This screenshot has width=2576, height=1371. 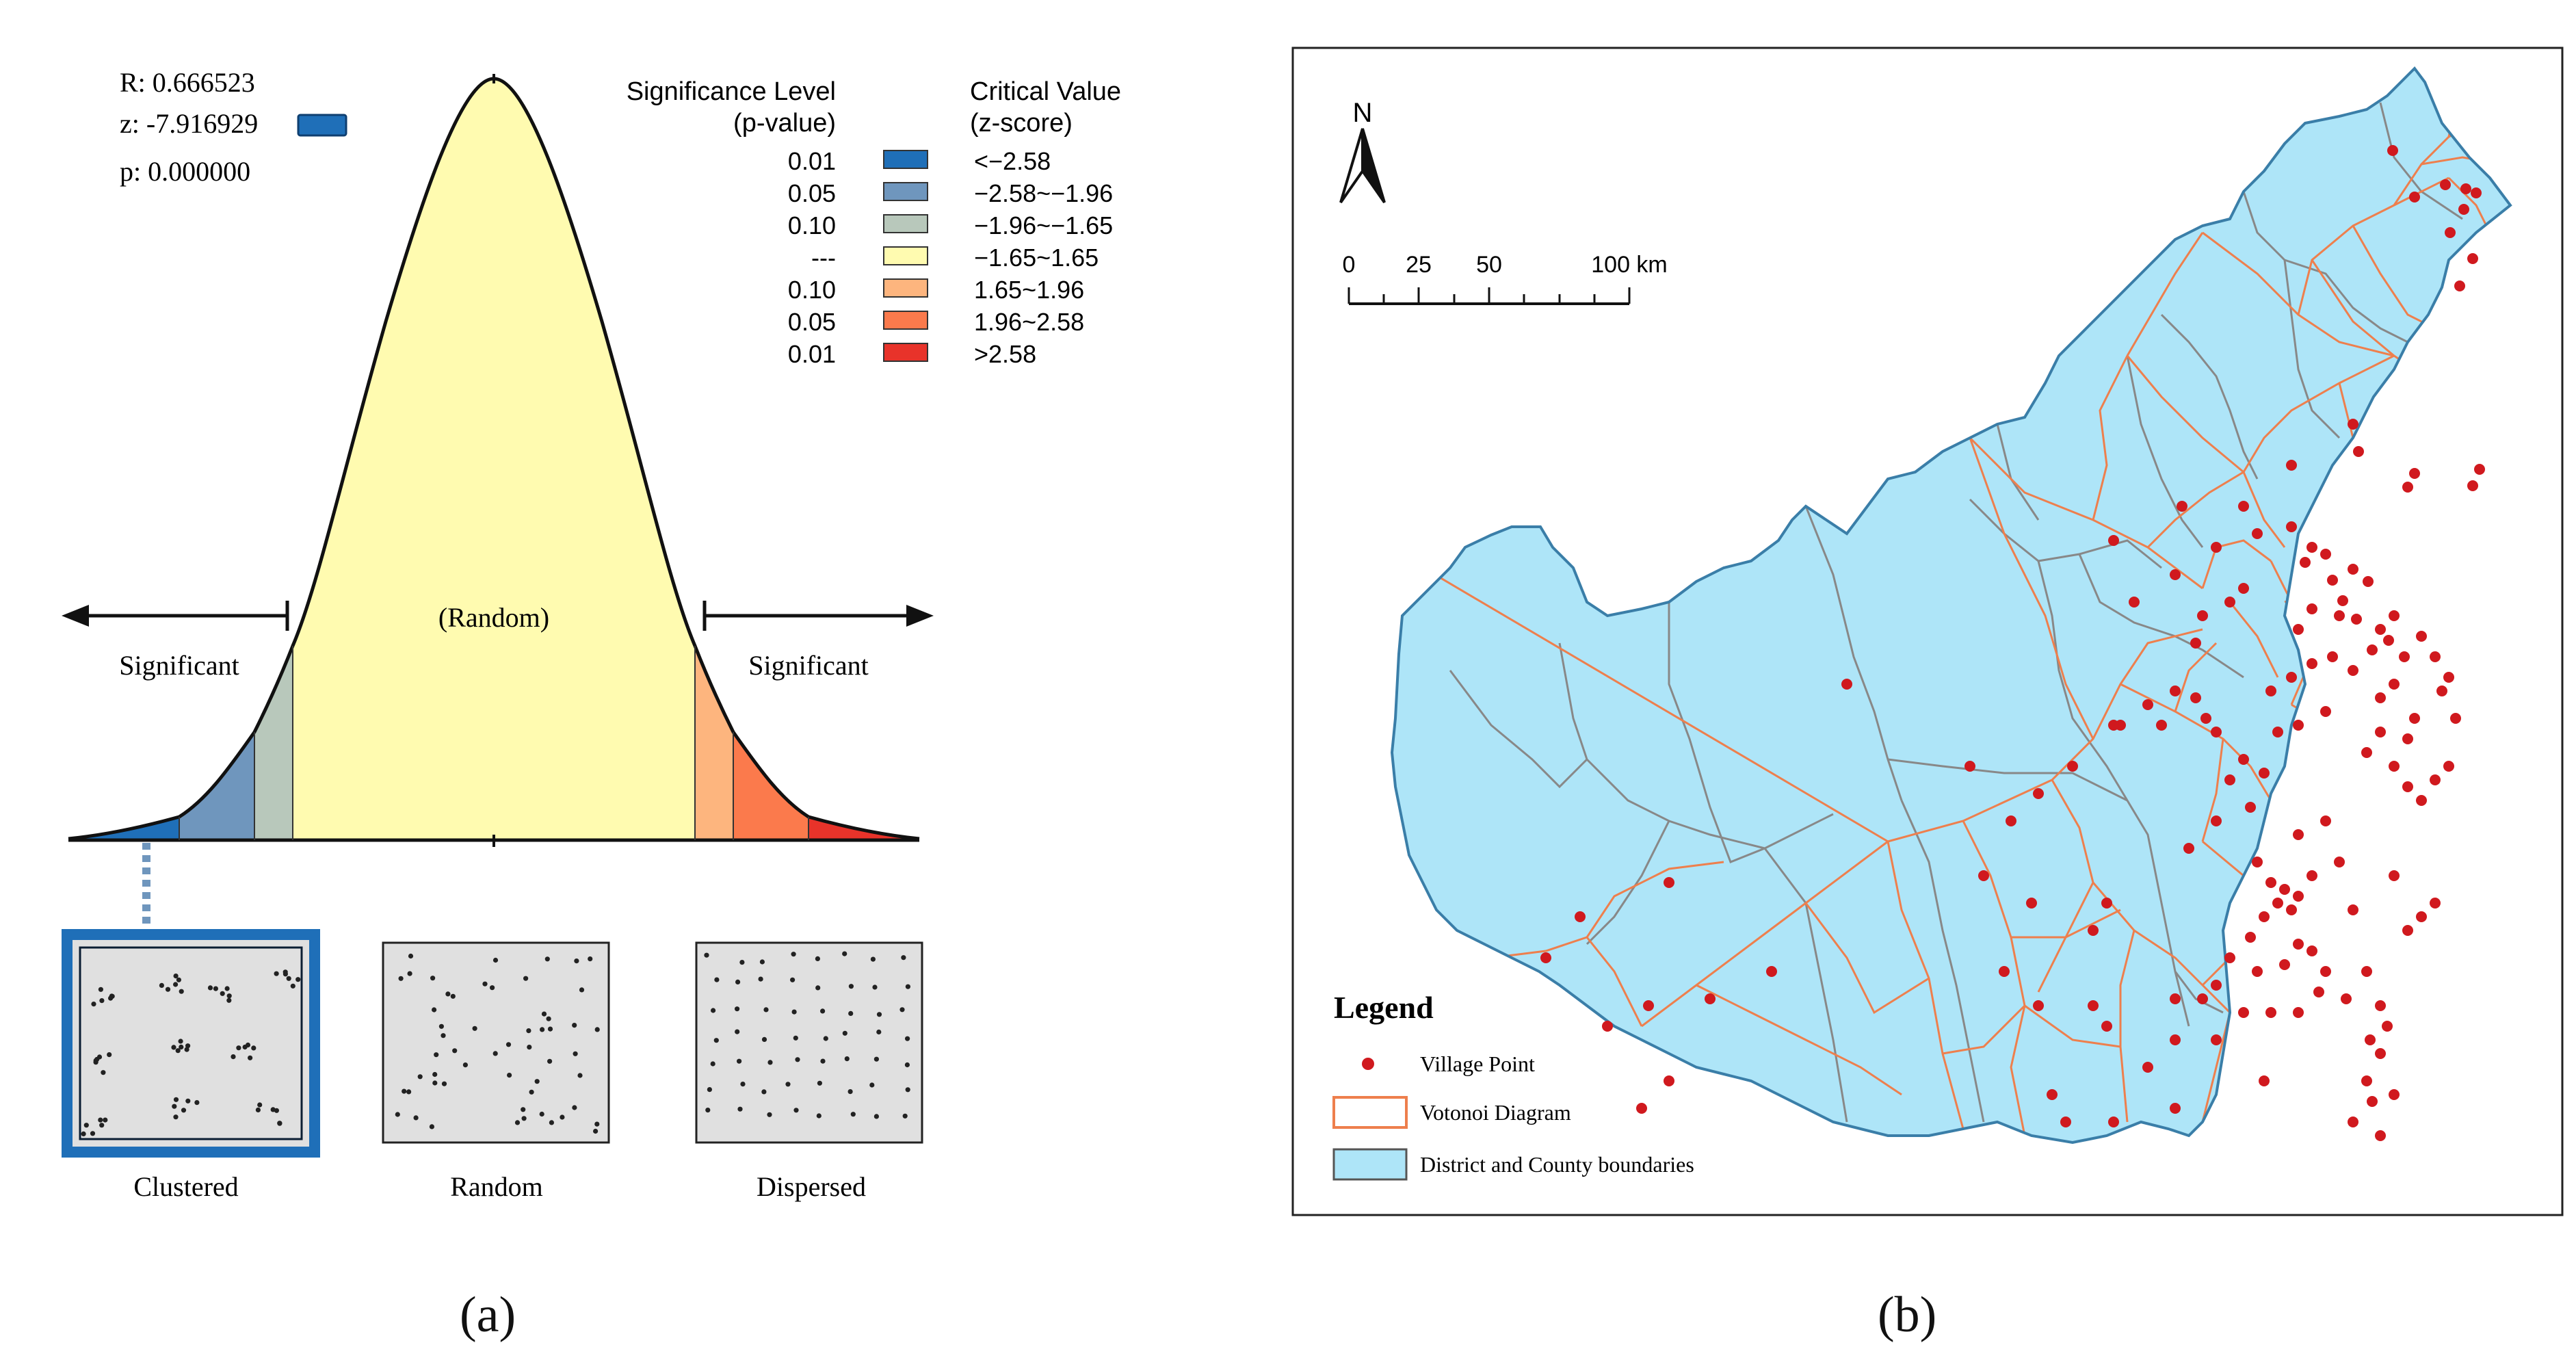 What do you see at coordinates (812, 193) in the screenshot?
I see `legend-pvalue-1: 0.05` at bounding box center [812, 193].